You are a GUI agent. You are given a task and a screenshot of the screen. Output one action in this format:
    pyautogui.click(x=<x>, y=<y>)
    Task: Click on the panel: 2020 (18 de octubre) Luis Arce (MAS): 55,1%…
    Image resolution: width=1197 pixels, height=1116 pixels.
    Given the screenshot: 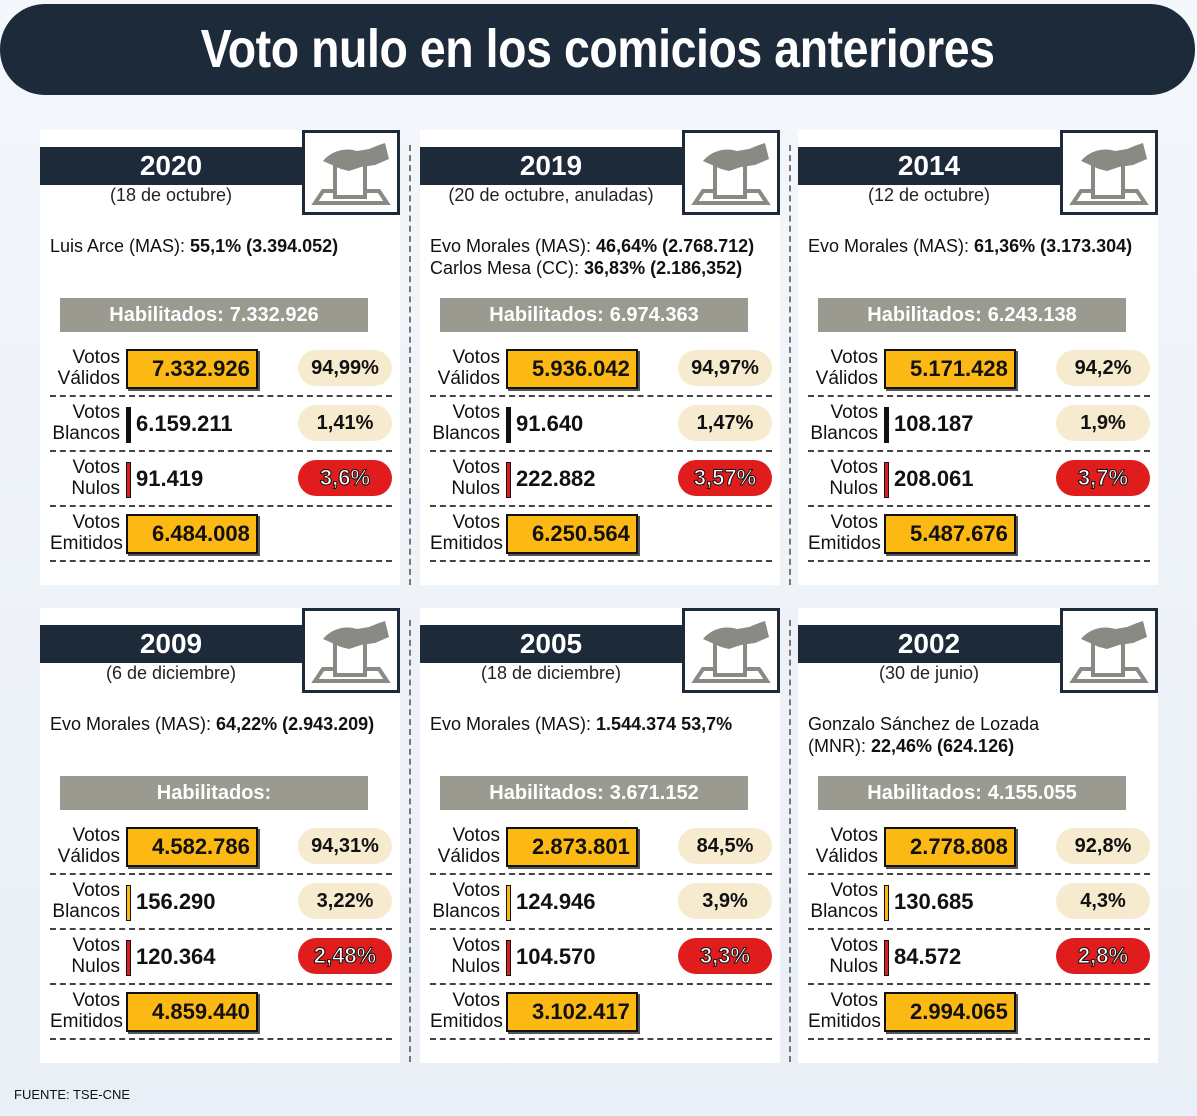 What is the action you would take?
    pyautogui.click(x=220, y=357)
    